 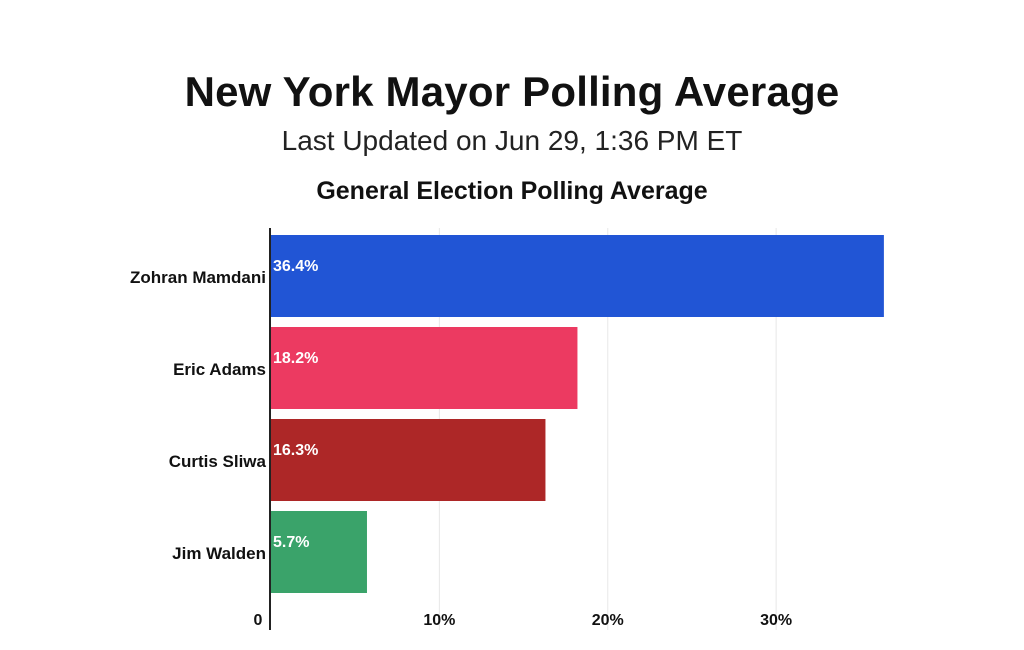 I want to click on last-updated: Last Updated on Jun 29, 1:36 PM ET, so click(x=512, y=140).